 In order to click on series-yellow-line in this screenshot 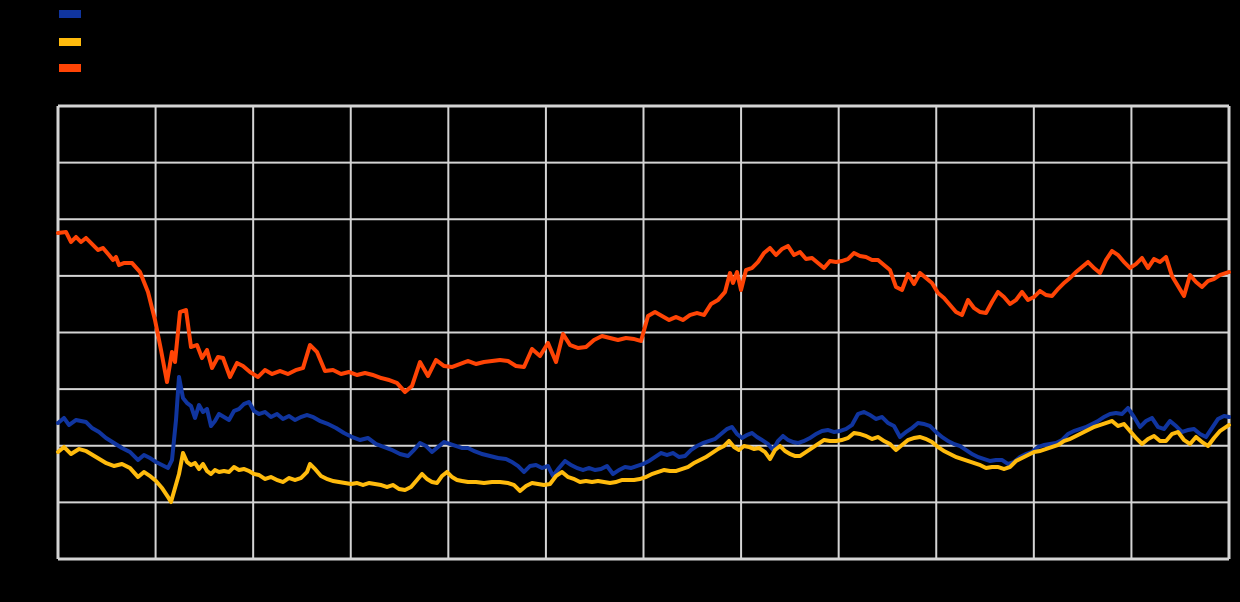, I will do `click(643, 461)`.